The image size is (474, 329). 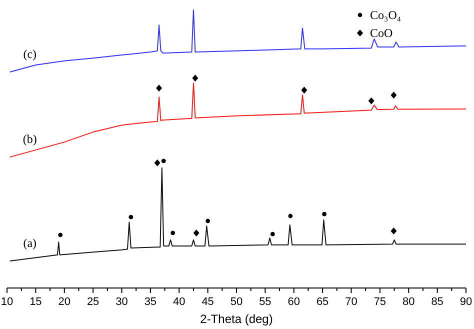 I want to click on x-tick-label: 80, so click(x=408, y=302).